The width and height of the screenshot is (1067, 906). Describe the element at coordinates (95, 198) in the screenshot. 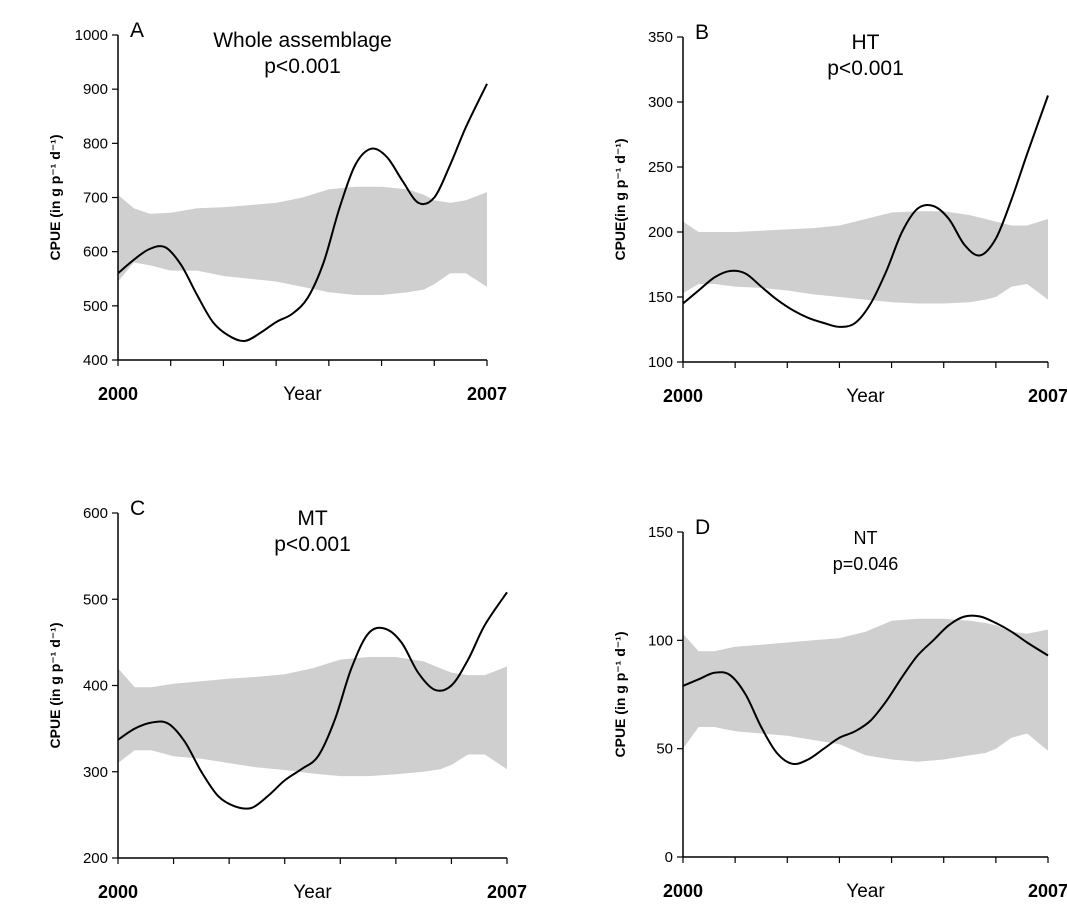

I see `y-tick-label: 700` at that location.